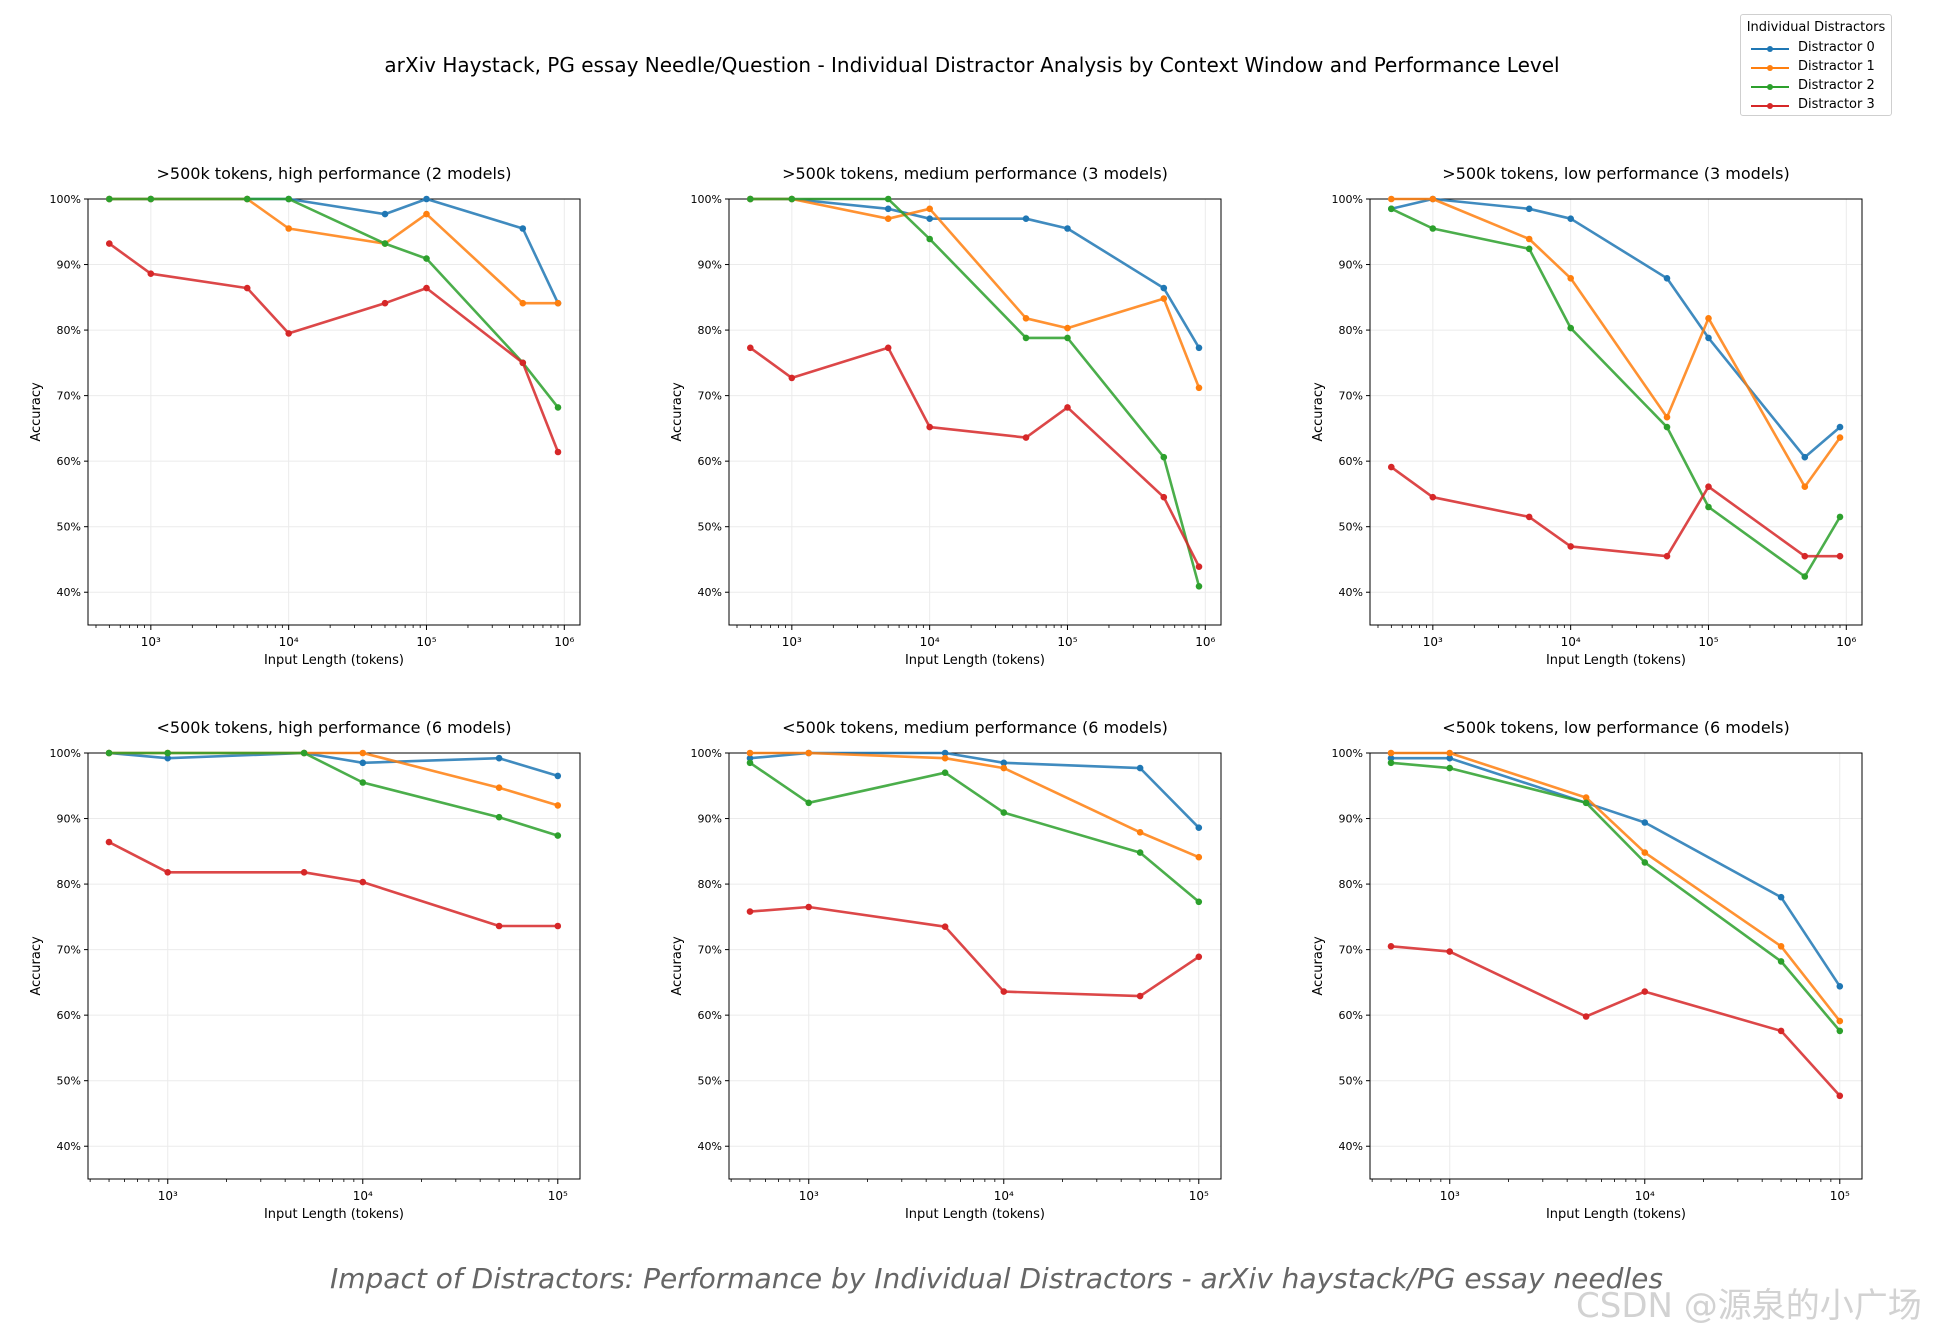 This screenshot has width=1944, height=1327. Describe the element at coordinates (1836, 85) in the screenshot. I see `legend-label: Distractor 2` at that location.